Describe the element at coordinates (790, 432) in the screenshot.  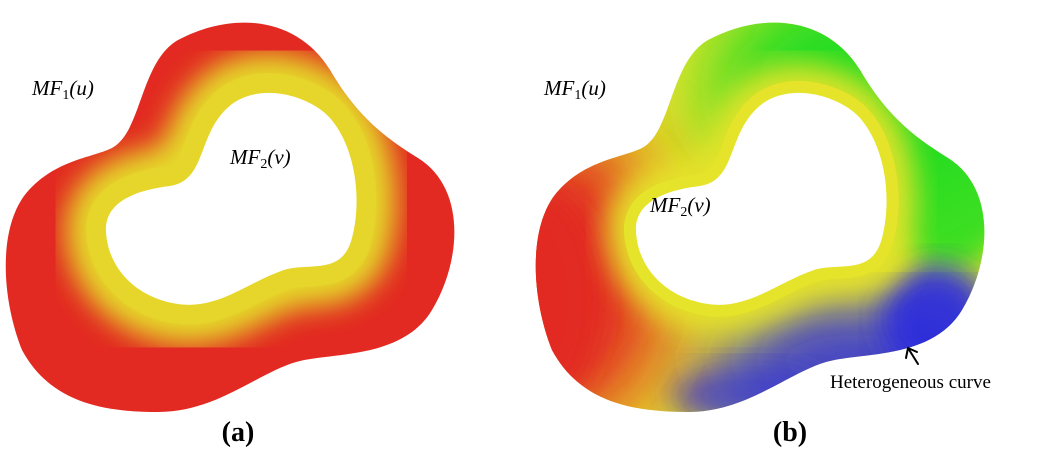
I see `panel-b-caption: (b)` at that location.